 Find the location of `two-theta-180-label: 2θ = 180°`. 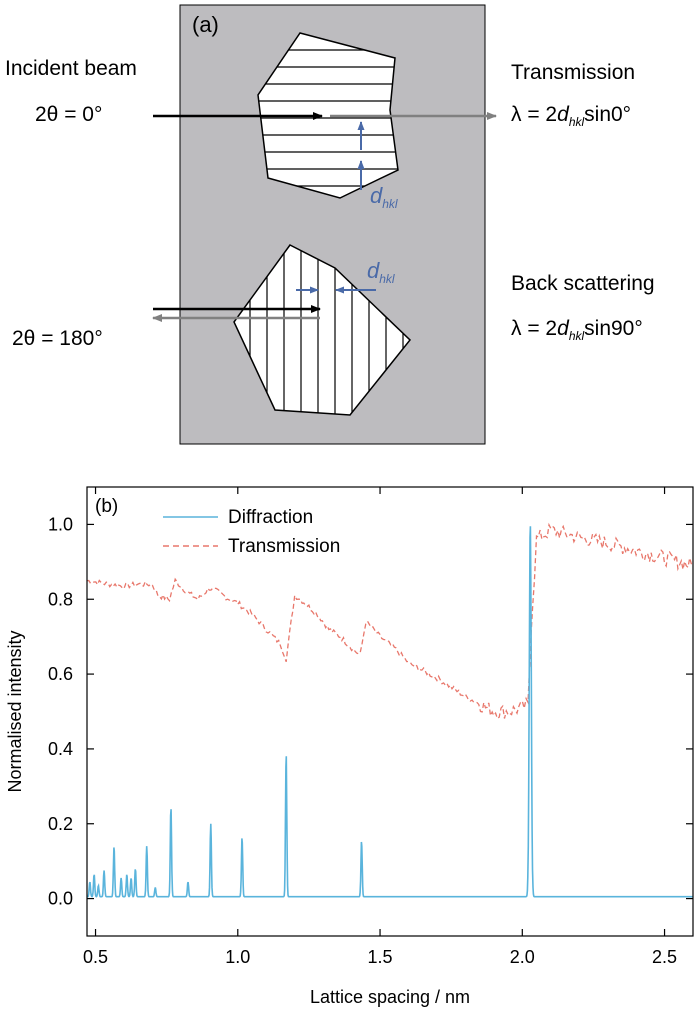

two-theta-180-label: 2θ = 180° is located at coordinates (57, 338).